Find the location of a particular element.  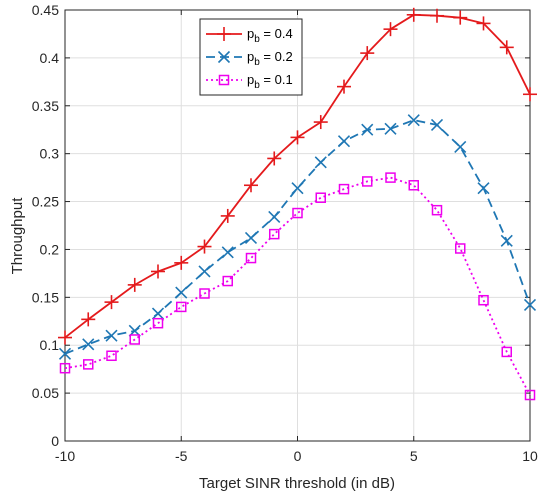

legend-label: pb = 0.2 is located at coordinates (270, 58).